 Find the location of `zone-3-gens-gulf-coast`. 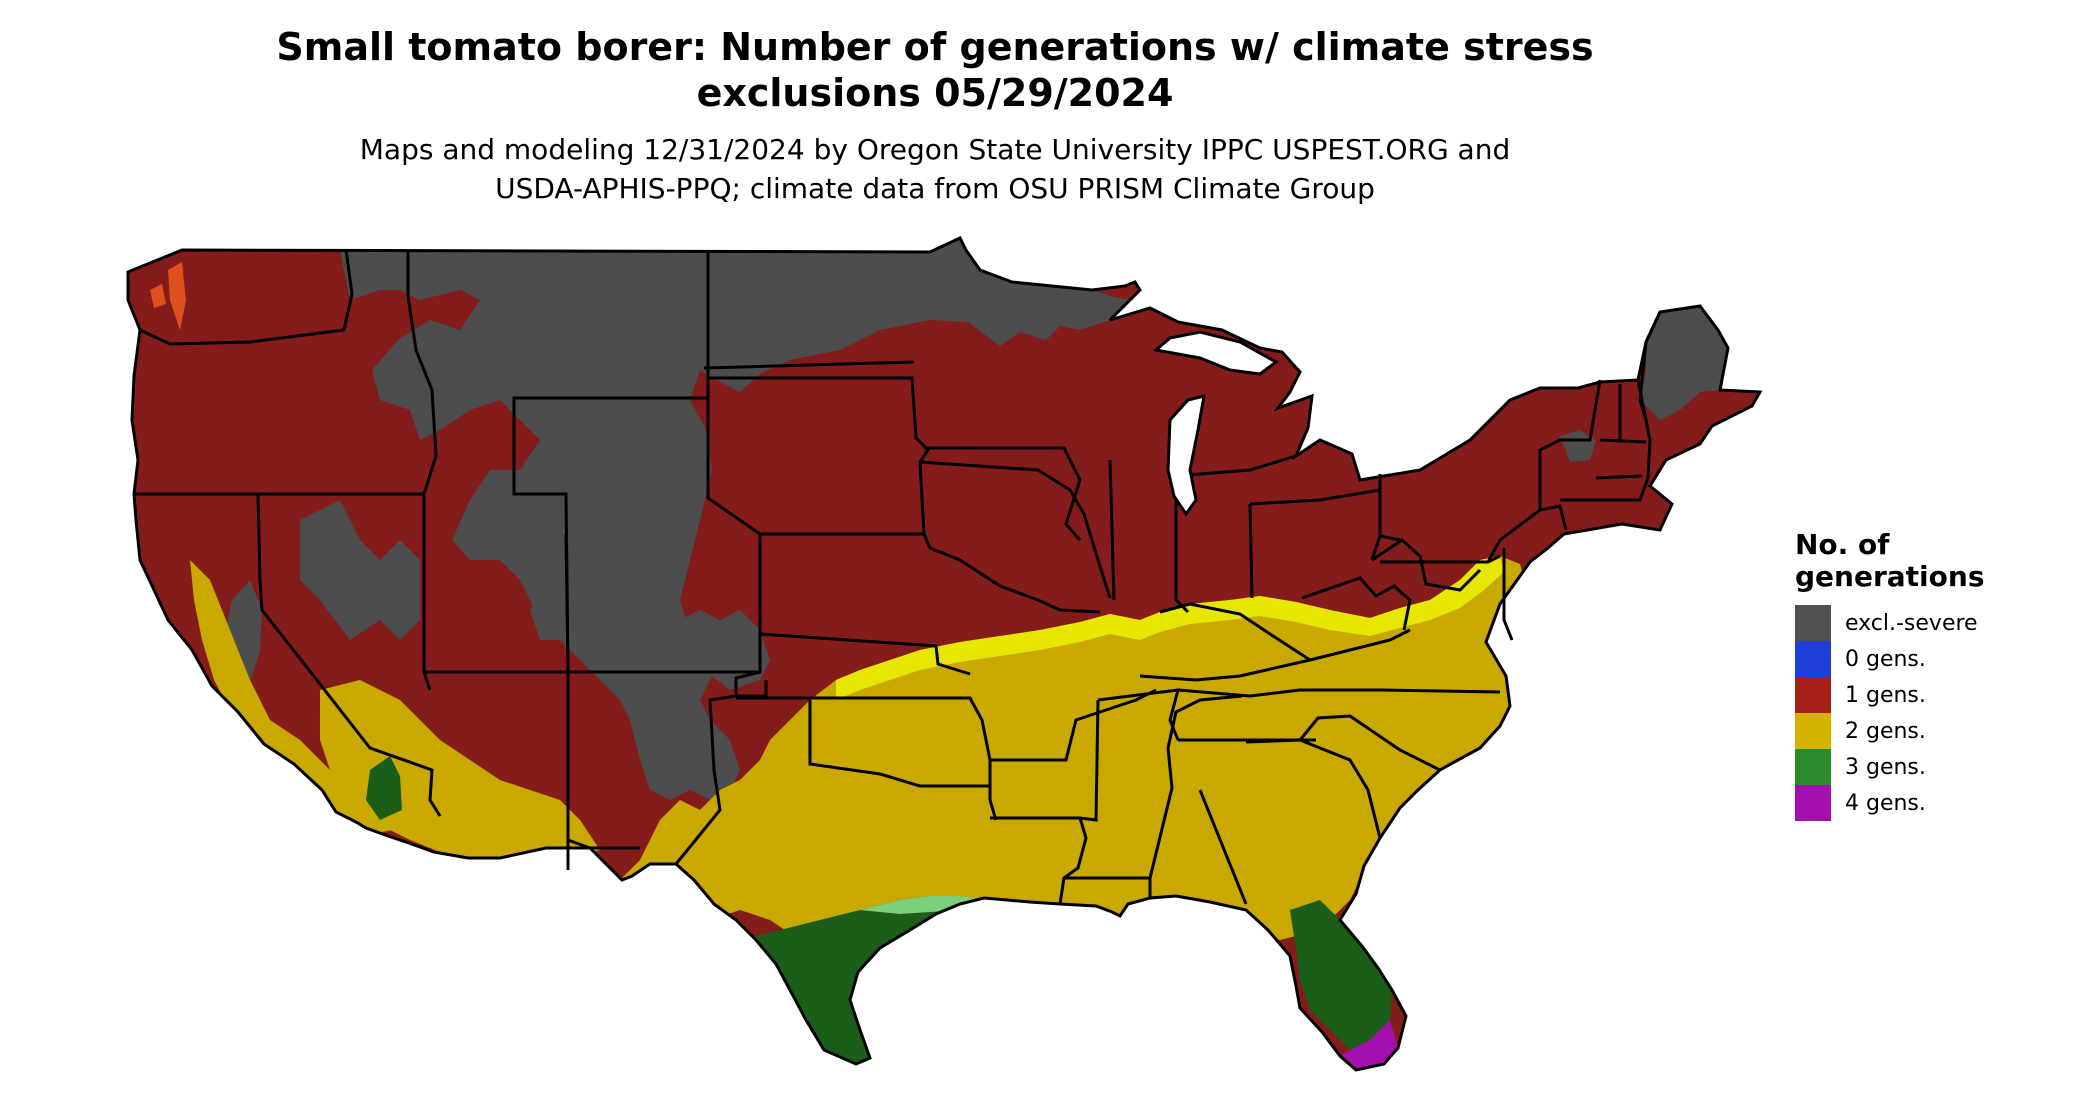

zone-3-gens-gulf-coast is located at coordinates (934, 980).